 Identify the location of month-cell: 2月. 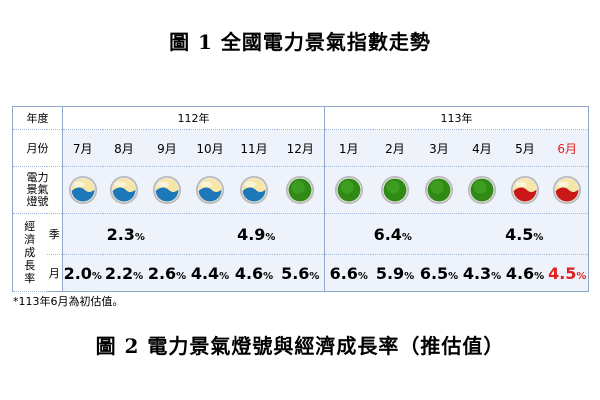
(395, 148).